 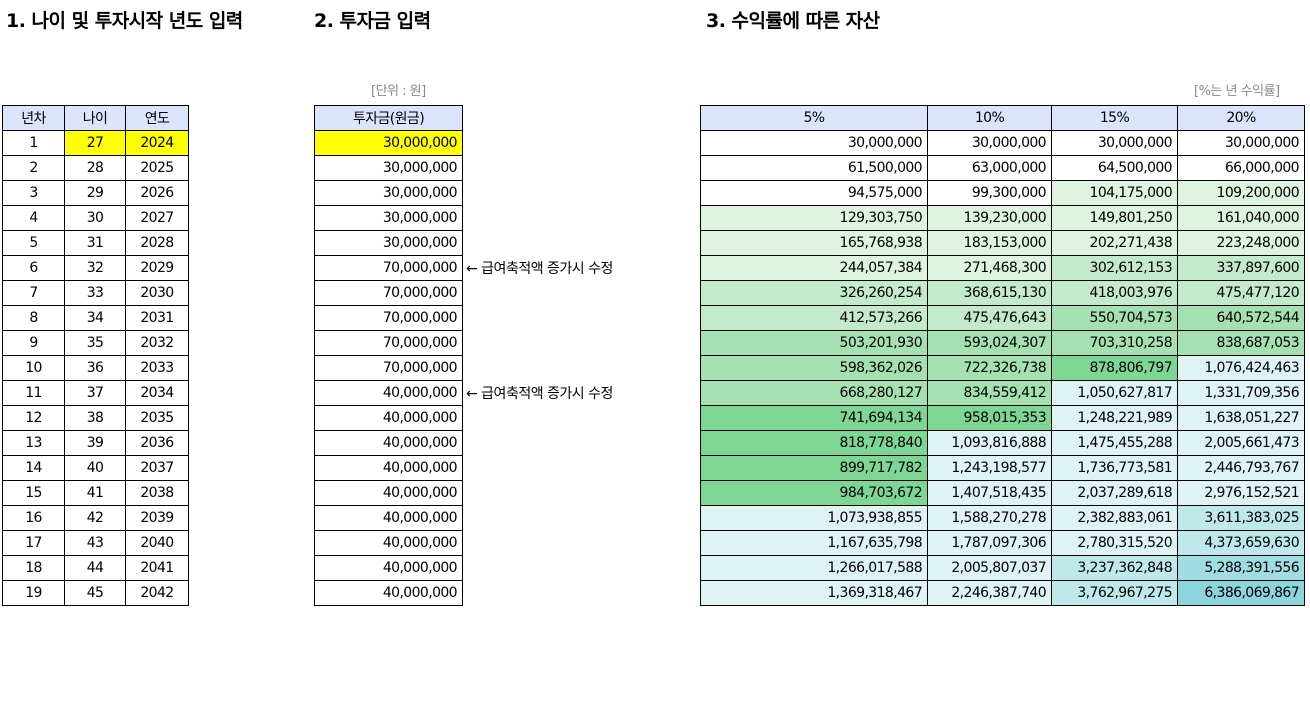 I want to click on investment-header-row: 투자금(원금), so click(x=388, y=118).